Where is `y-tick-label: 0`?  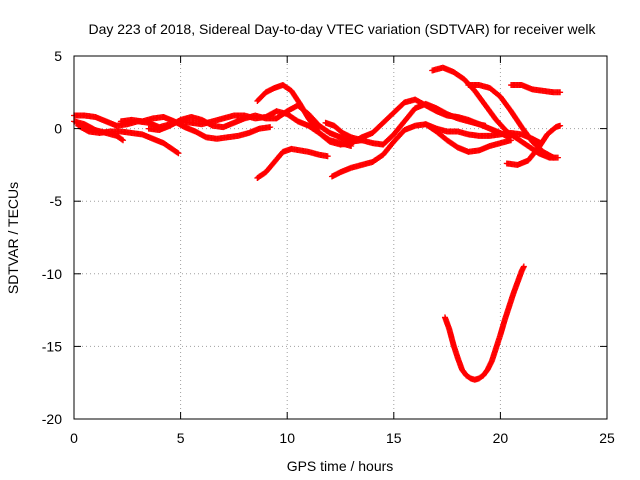
y-tick-label: 0 is located at coordinates (58, 129).